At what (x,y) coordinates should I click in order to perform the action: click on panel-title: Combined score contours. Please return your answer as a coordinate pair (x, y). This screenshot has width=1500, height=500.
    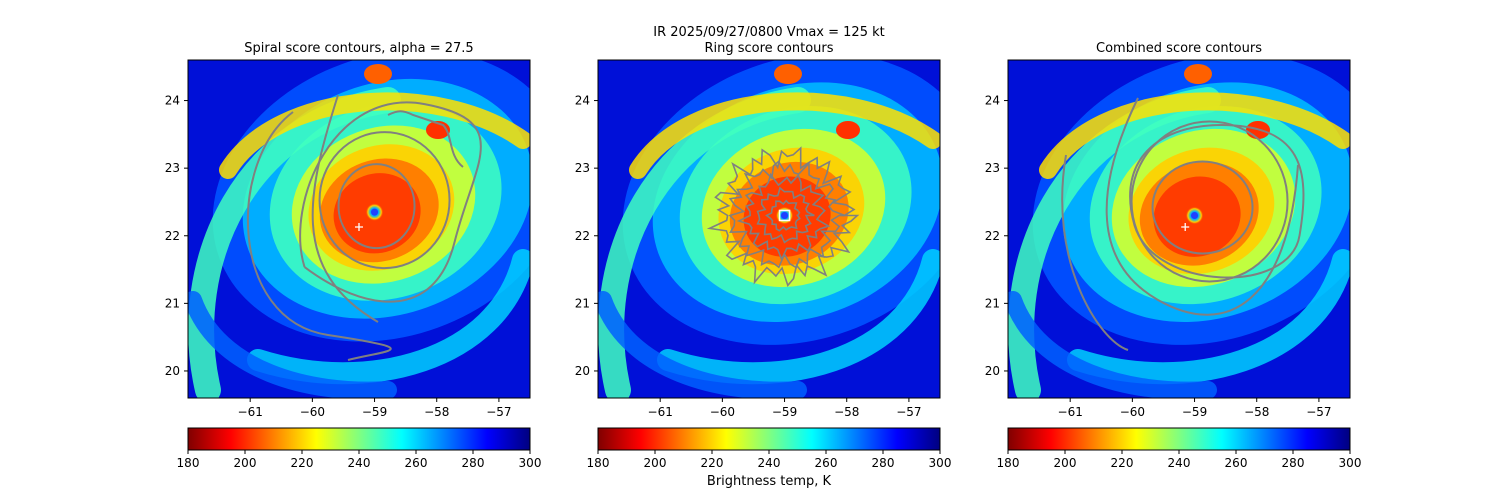
    Looking at the image, I should click on (1179, 48).